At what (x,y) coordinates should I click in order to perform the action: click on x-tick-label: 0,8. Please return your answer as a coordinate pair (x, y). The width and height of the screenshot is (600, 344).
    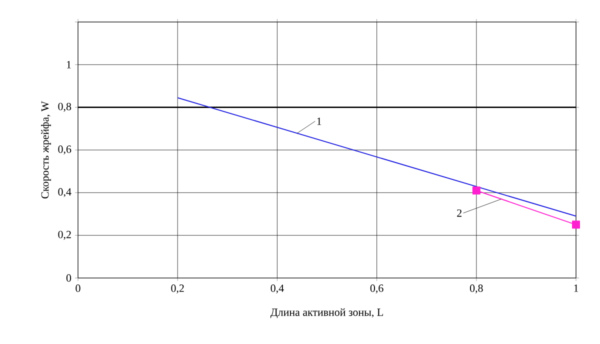
    Looking at the image, I should click on (476, 289).